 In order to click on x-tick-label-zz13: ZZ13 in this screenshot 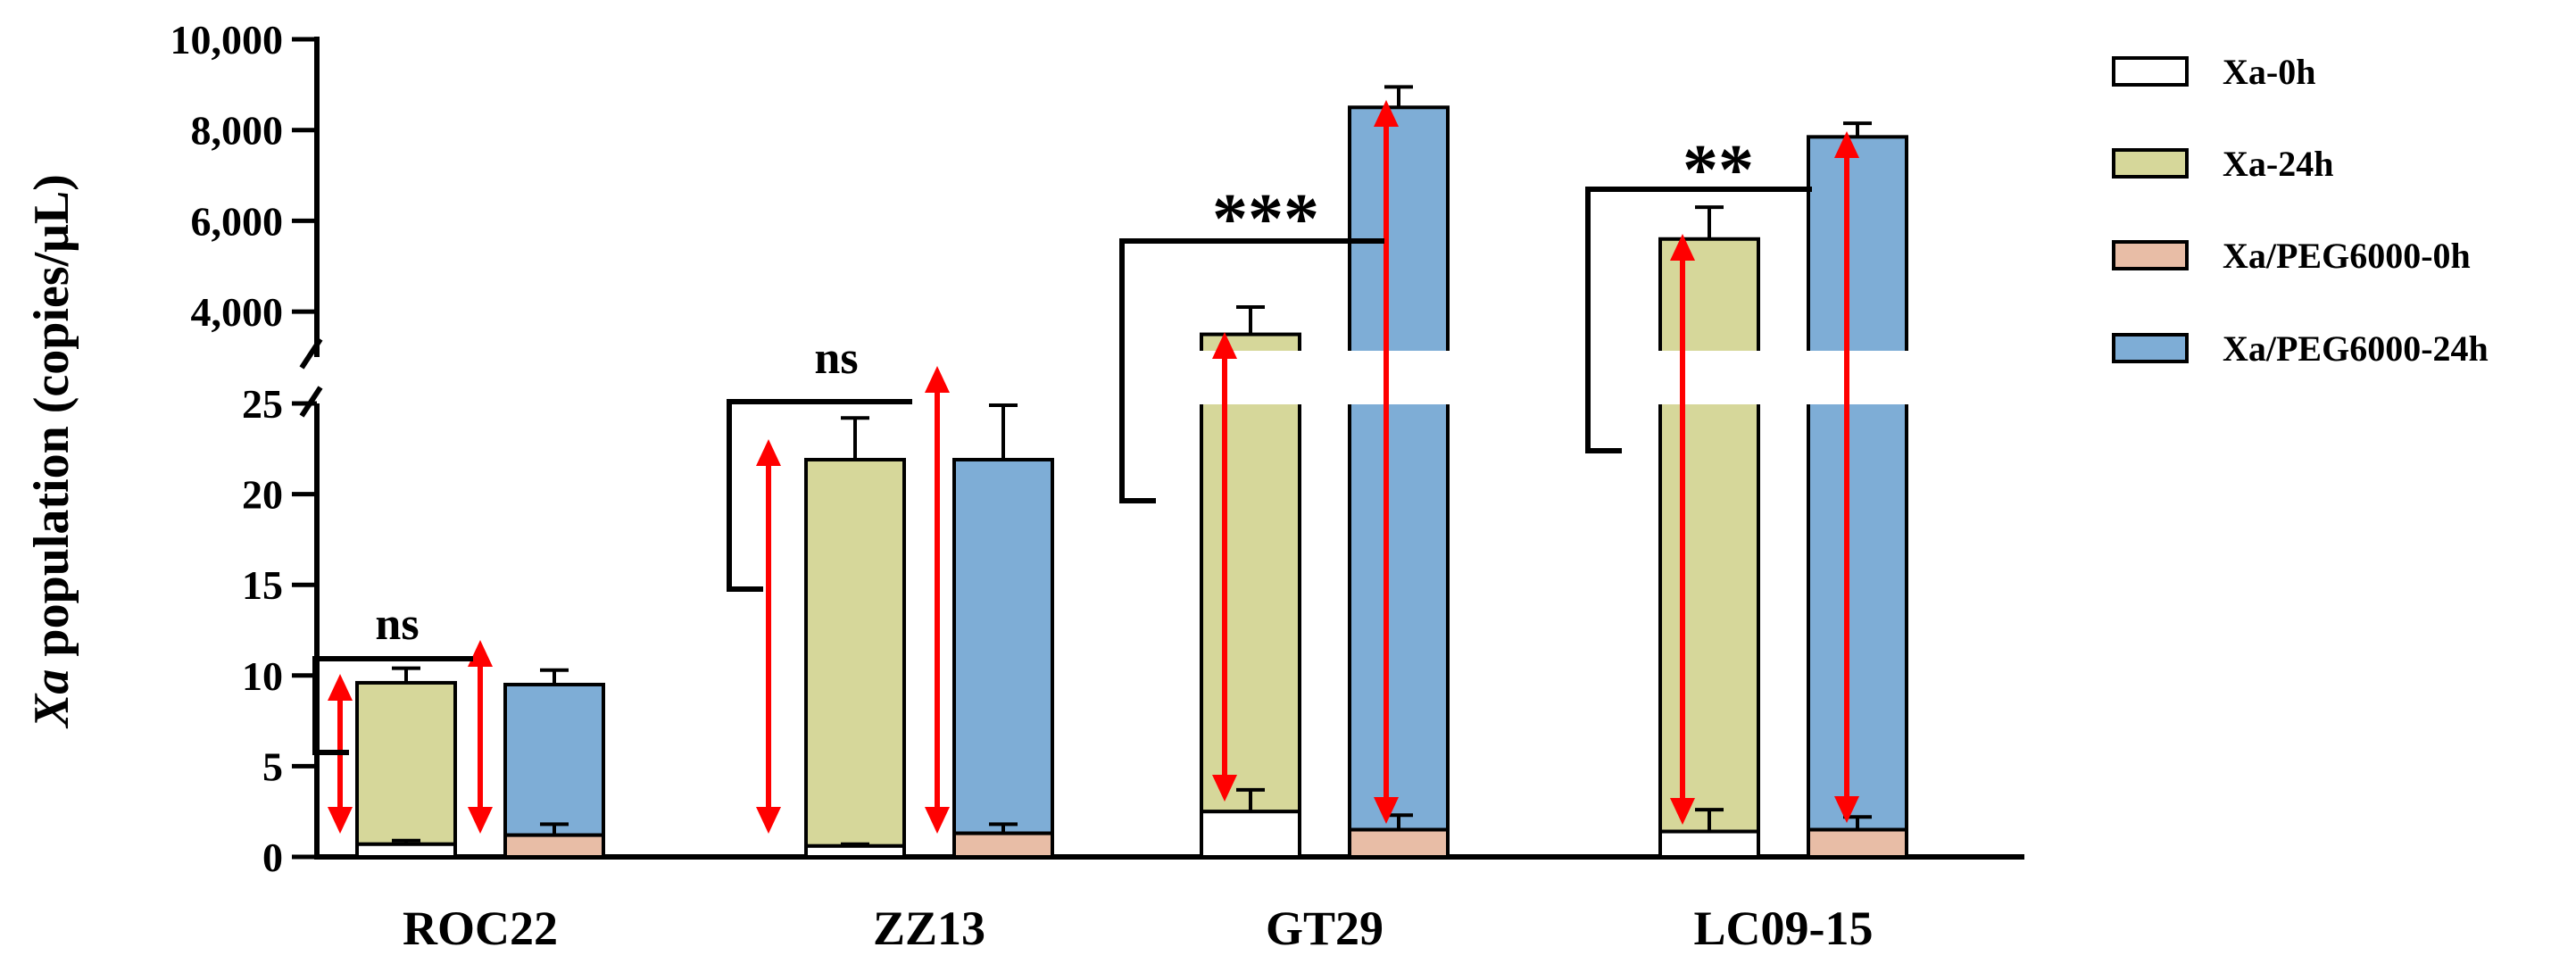, I will do `click(929, 928)`.